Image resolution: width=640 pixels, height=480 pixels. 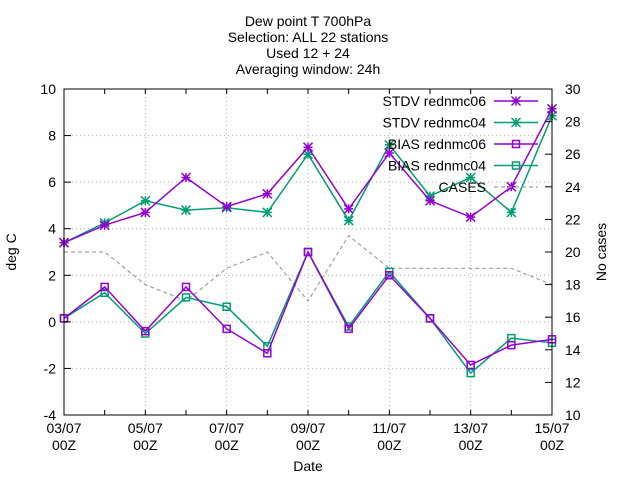 What do you see at coordinates (563, 252) in the screenshot?
I see `y2-axis-ticks: 10 12 14 16 18 20 22 24 26 28 30` at bounding box center [563, 252].